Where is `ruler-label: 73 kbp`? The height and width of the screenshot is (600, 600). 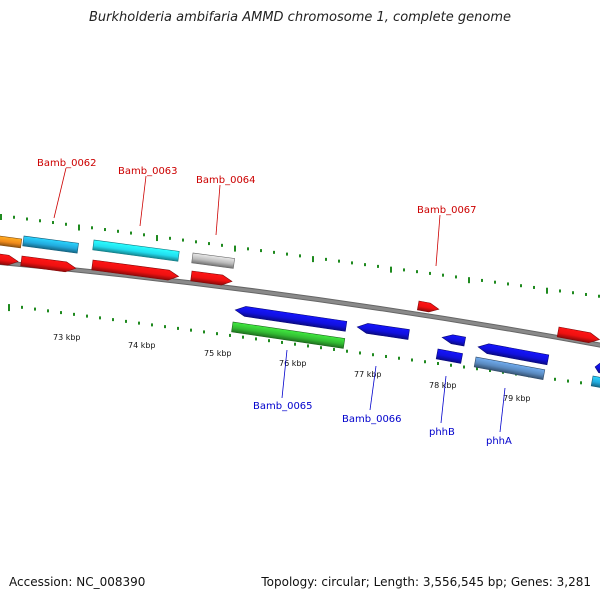 ruler-label: 73 kbp is located at coordinates (67, 337).